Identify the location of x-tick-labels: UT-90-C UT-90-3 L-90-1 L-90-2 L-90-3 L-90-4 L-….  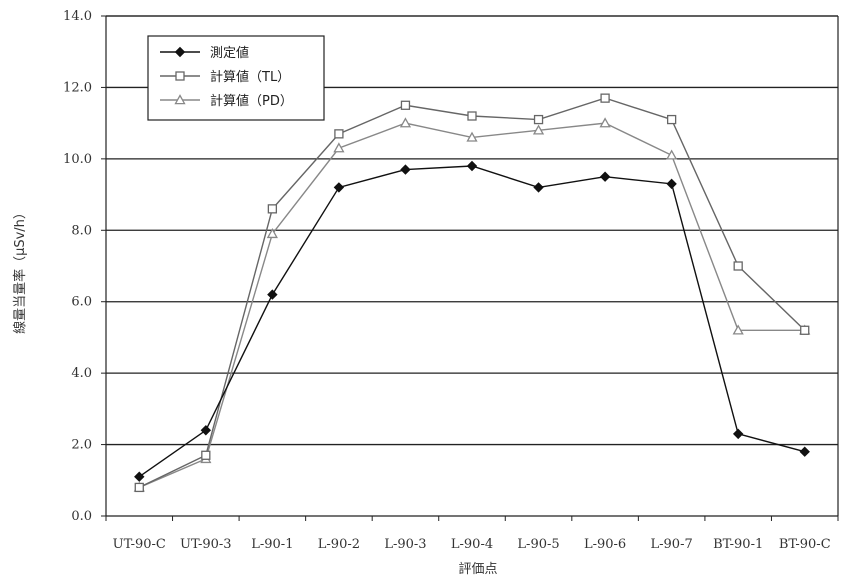
(472, 544).